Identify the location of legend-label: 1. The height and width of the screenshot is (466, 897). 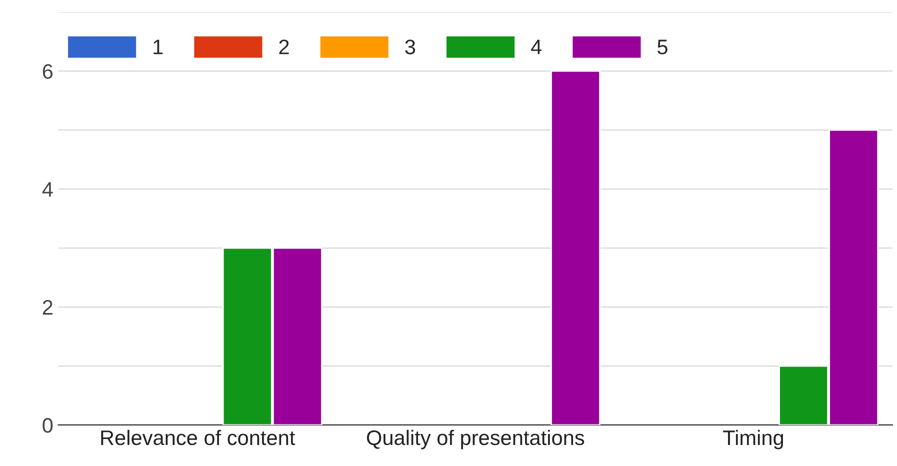
(158, 47).